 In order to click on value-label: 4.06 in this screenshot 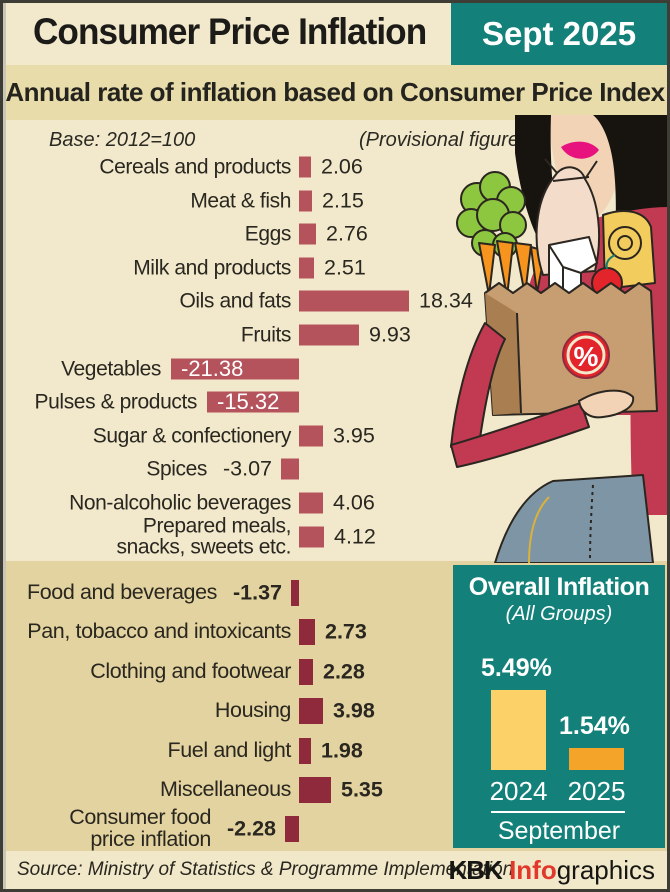, I will do `click(354, 502)`.